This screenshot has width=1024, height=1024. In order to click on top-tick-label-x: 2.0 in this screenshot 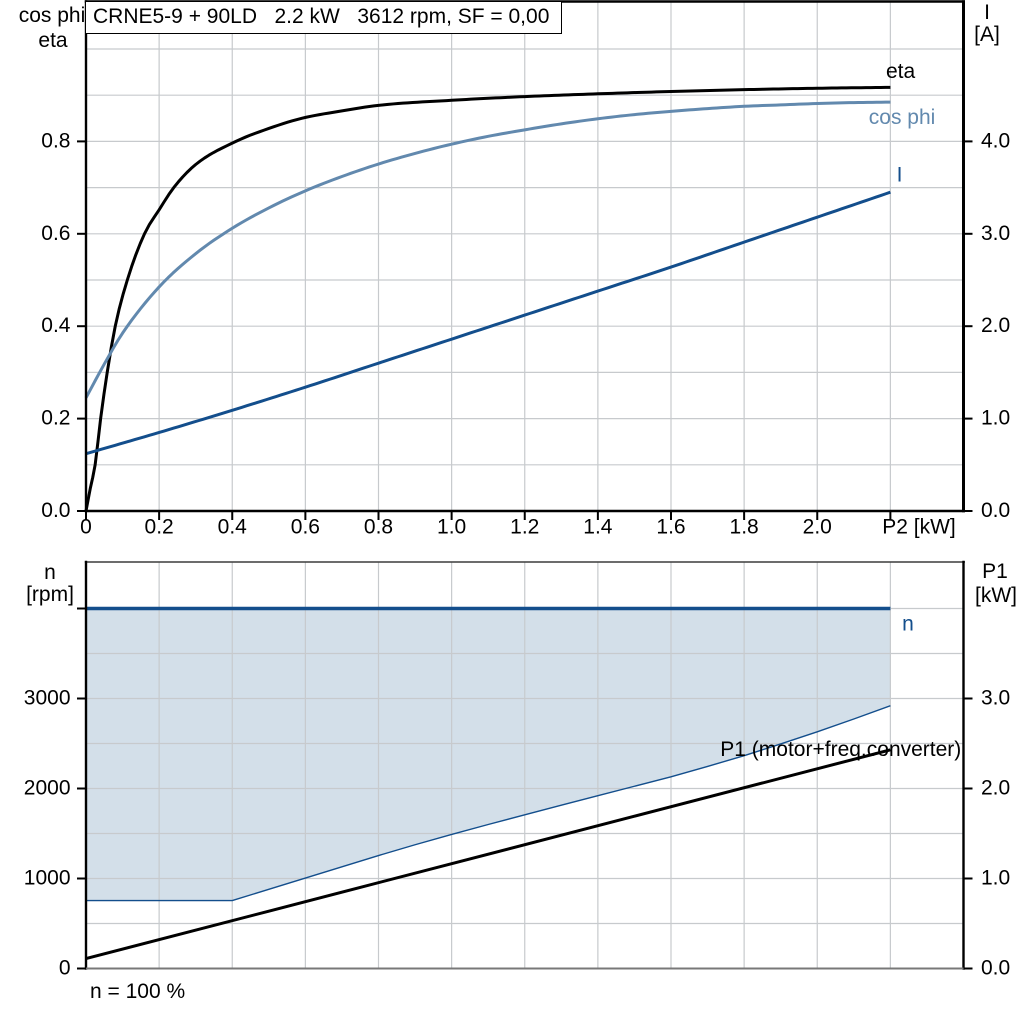, I will do `click(817, 527)`.